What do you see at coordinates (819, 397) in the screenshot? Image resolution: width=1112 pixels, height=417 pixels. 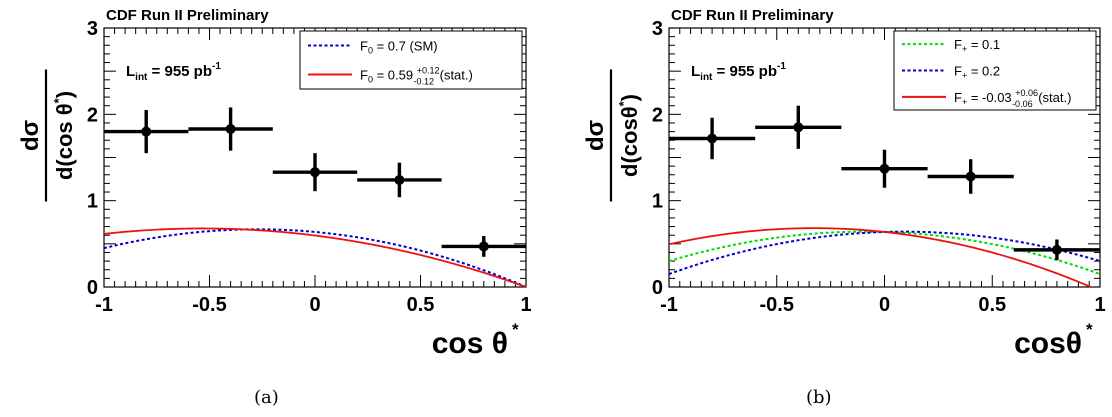 I see `caption-b: (b)` at bounding box center [819, 397].